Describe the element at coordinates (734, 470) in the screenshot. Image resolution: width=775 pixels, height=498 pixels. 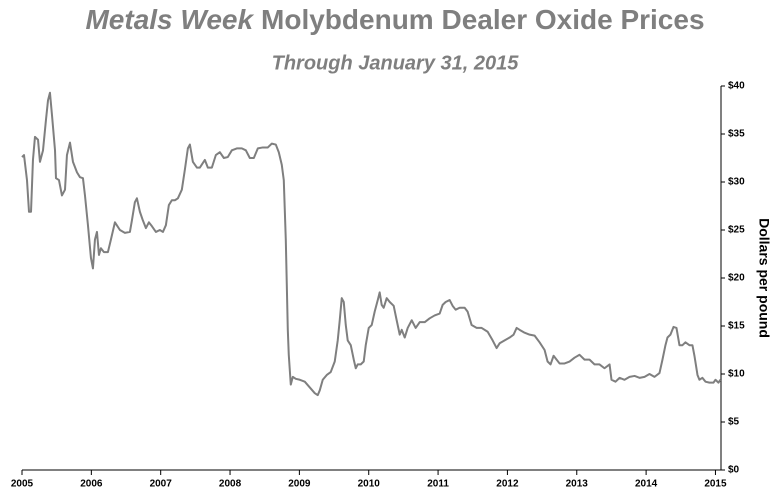
I see `y-tick-label: $0` at that location.